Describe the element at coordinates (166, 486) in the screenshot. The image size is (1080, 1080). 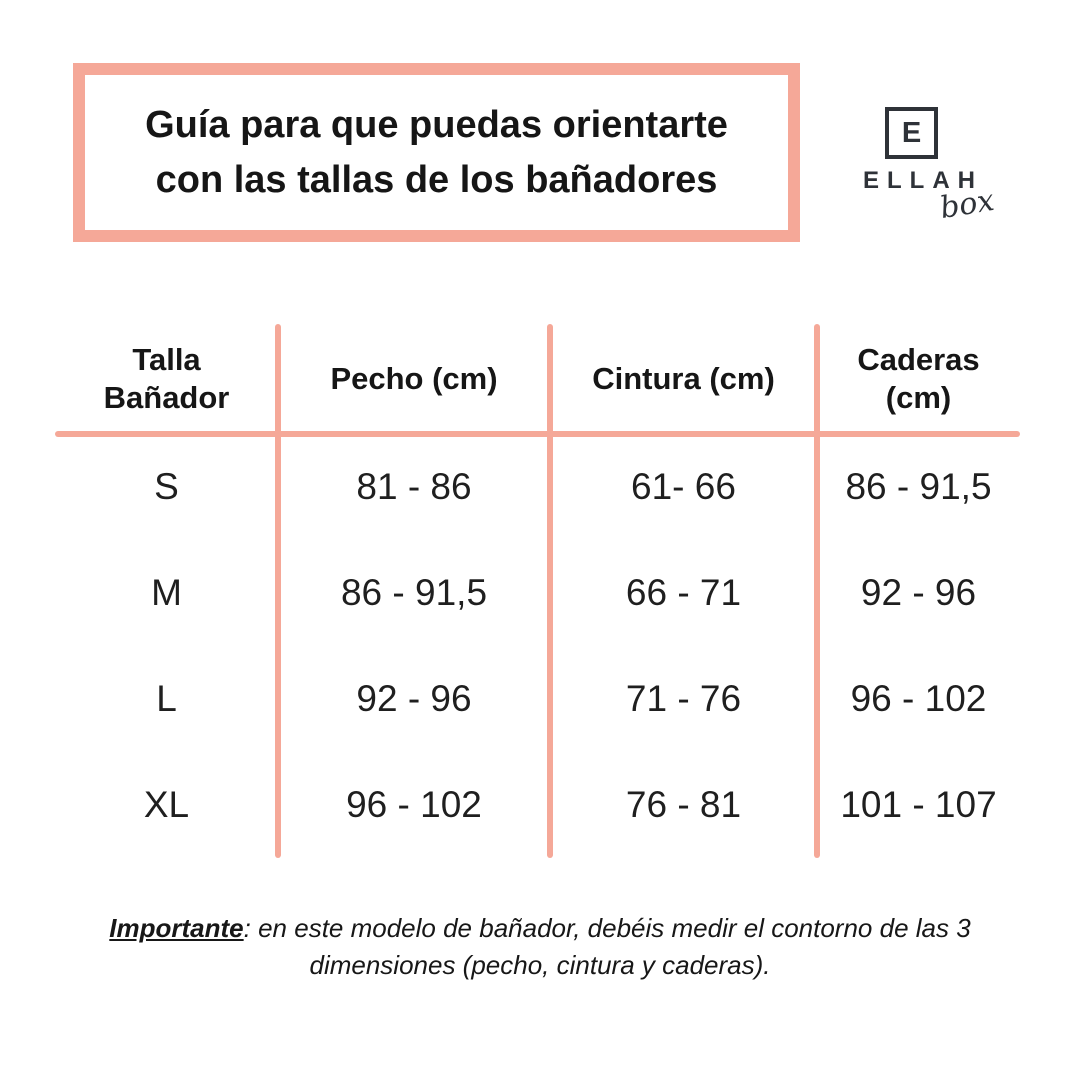
I see `size-label-s: S` at that location.